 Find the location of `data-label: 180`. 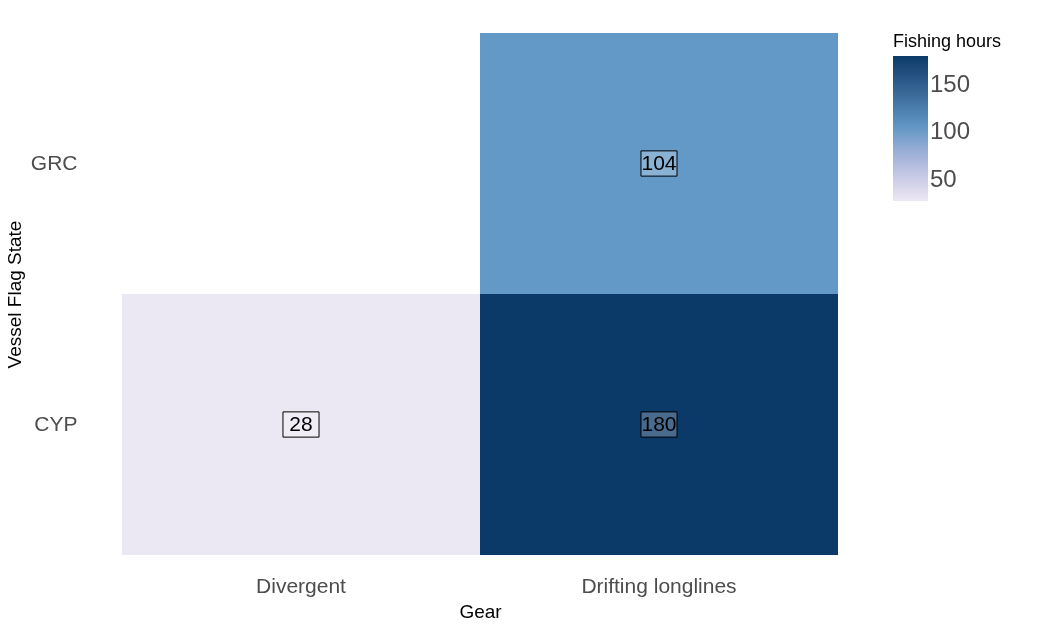

data-label: 180 is located at coordinates (659, 423).